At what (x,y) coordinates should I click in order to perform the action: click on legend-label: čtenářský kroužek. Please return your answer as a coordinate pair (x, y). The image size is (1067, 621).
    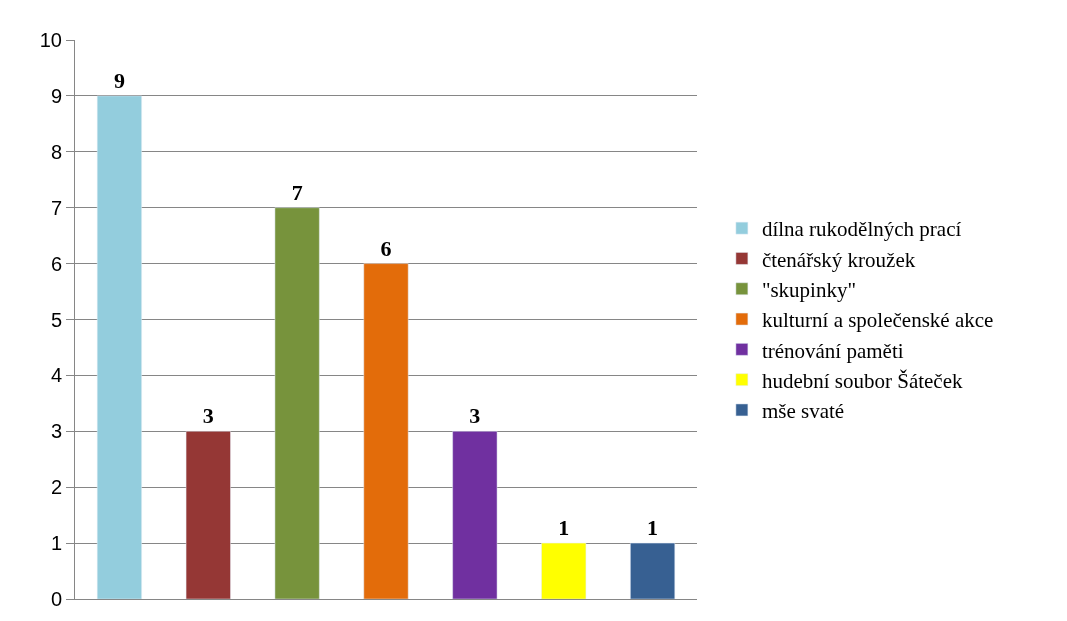
    Looking at the image, I should click on (838, 259).